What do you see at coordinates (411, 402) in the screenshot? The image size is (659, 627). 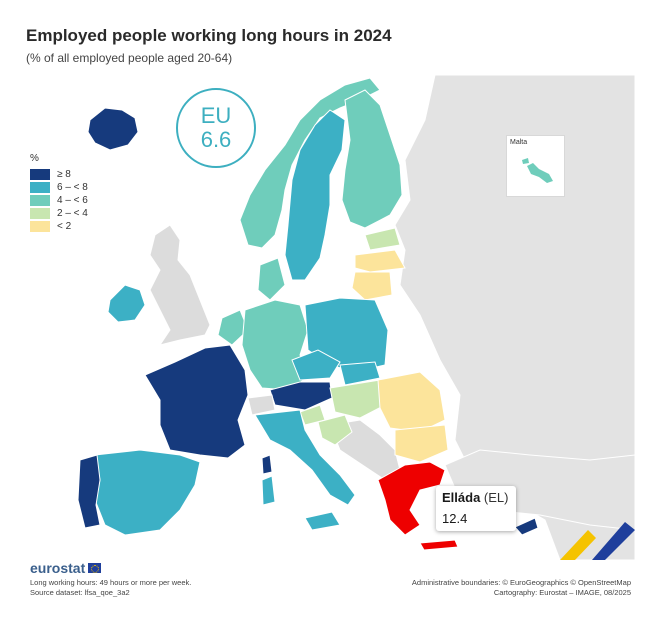 I see `region-romania` at bounding box center [411, 402].